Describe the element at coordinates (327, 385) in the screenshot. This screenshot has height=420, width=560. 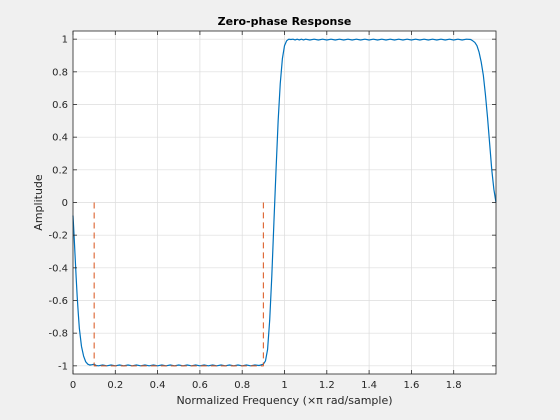
I see `x-tick-label: 1.2` at that location.